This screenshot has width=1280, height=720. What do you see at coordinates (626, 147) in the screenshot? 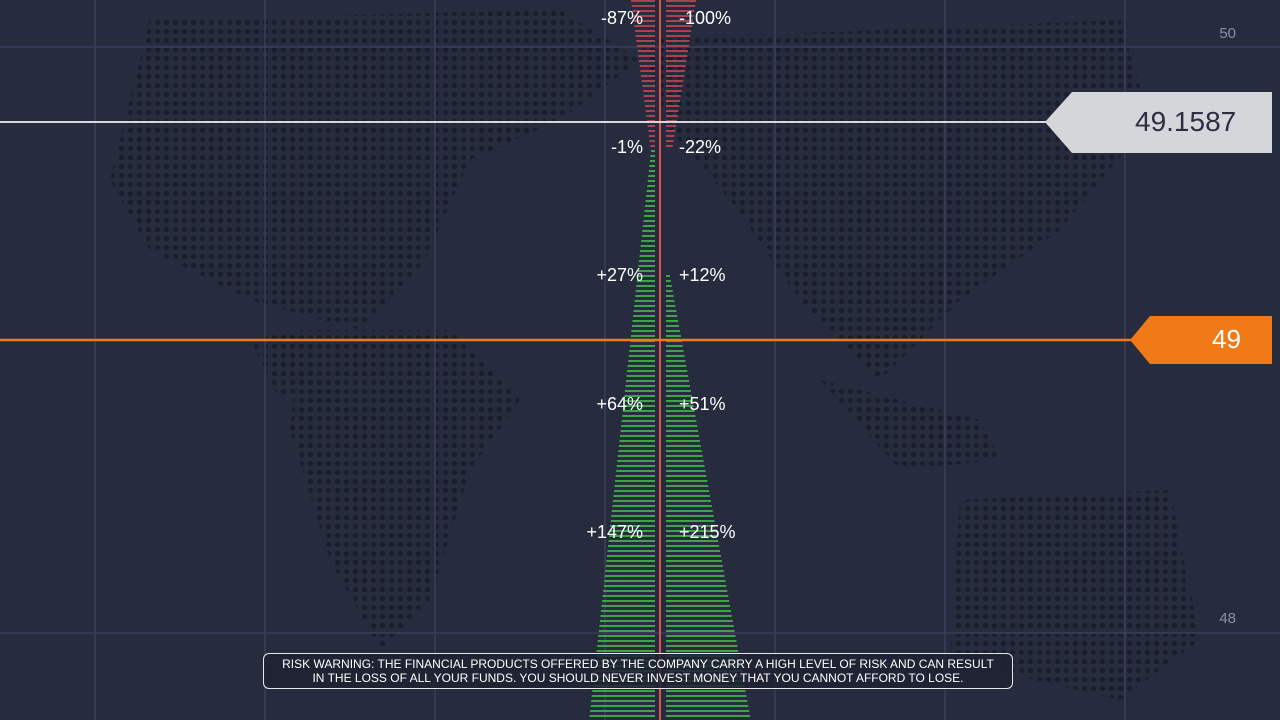
I see `payout-left: -1%` at bounding box center [626, 147].